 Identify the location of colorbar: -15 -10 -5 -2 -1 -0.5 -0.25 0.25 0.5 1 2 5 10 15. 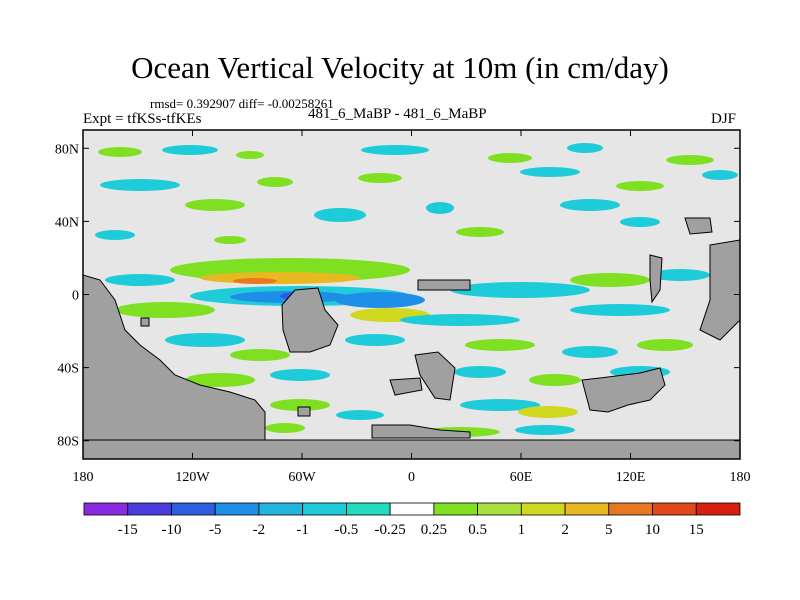
(412, 520).